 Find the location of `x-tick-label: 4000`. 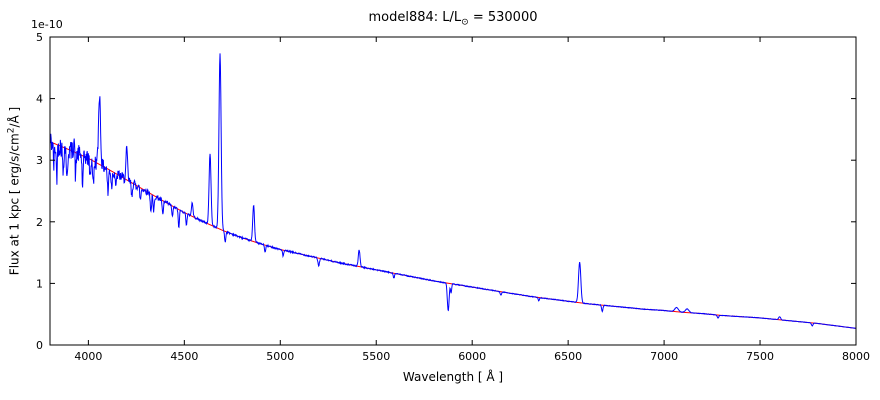

x-tick-label: 4000 is located at coordinates (88, 356).